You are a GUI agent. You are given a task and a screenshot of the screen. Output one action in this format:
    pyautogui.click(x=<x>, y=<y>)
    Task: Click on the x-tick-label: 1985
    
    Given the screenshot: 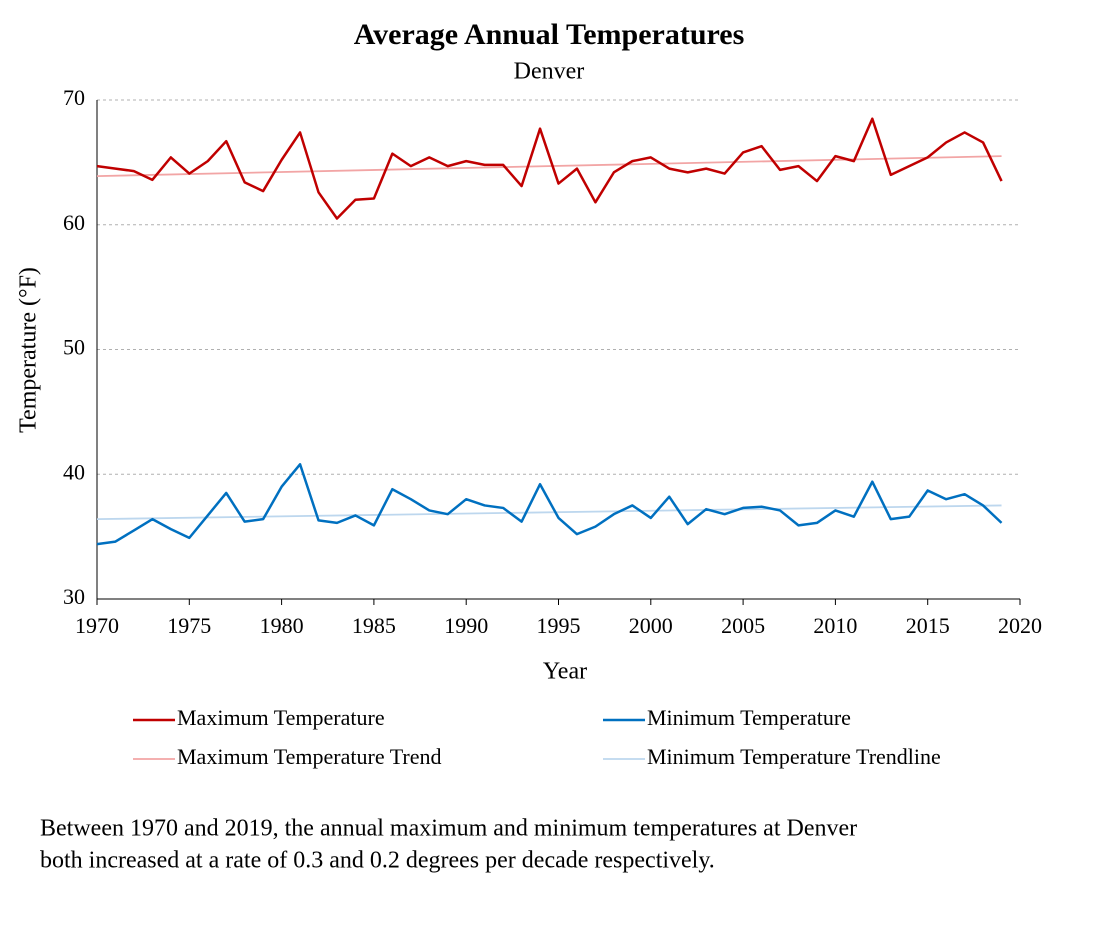 What is the action you would take?
    pyautogui.click(x=374, y=625)
    